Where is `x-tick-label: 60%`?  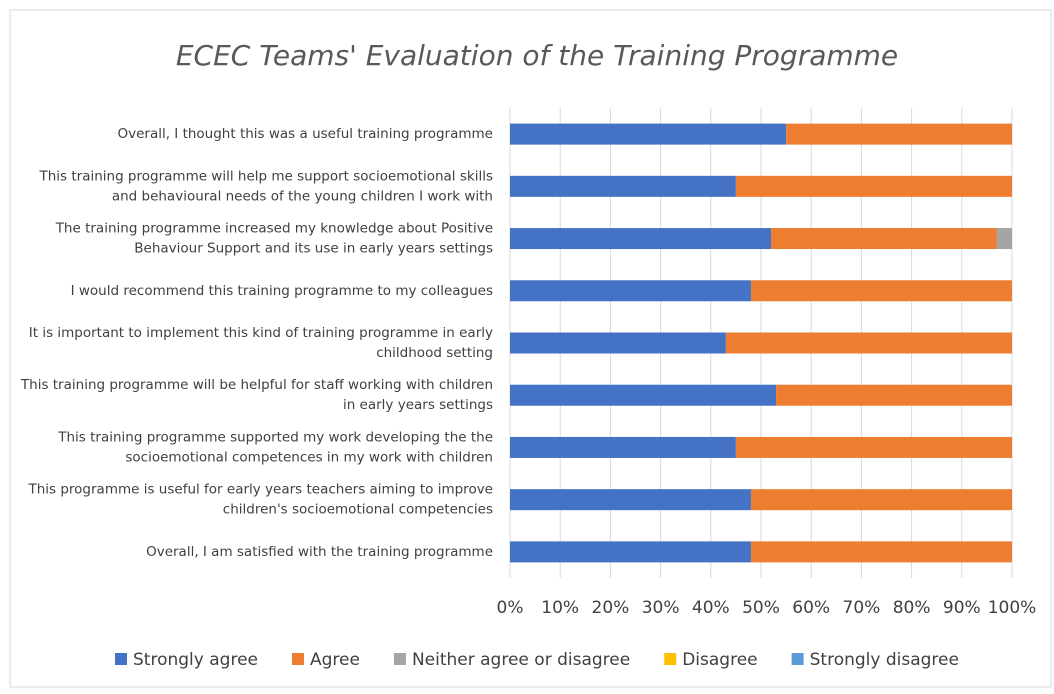
x-tick-label: 60% is located at coordinates (811, 608).